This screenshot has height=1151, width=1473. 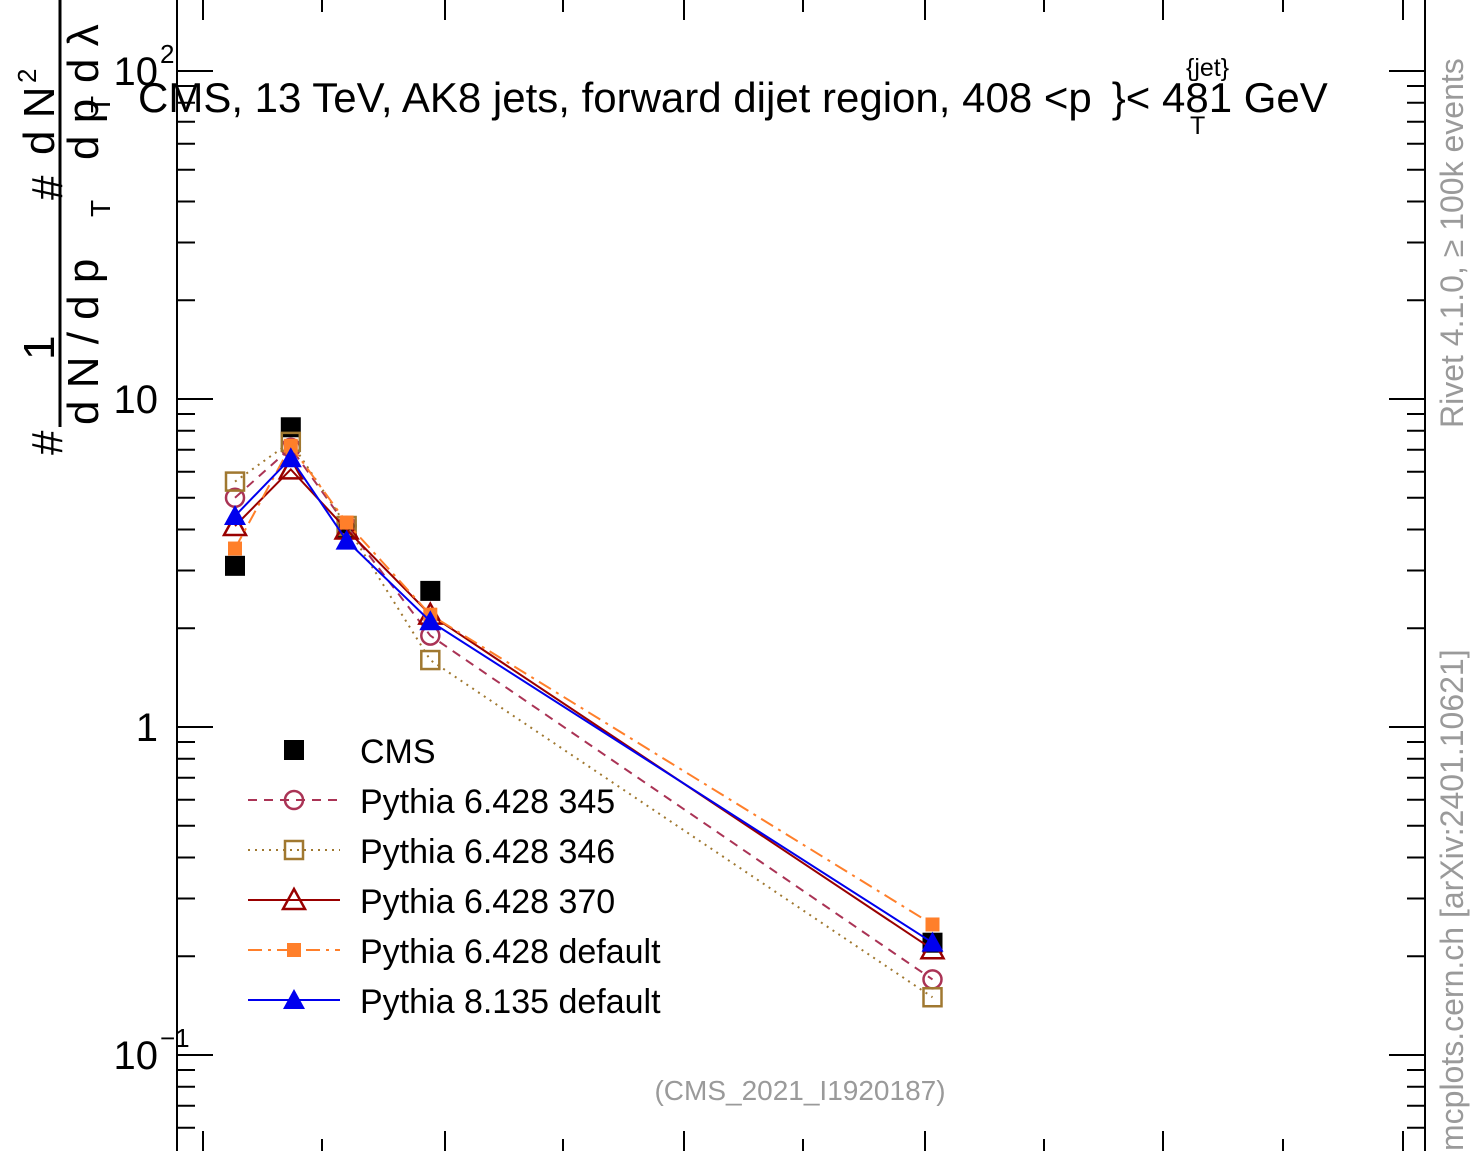 What do you see at coordinates (398, 752) in the screenshot?
I see `legend-label: CMS` at bounding box center [398, 752].